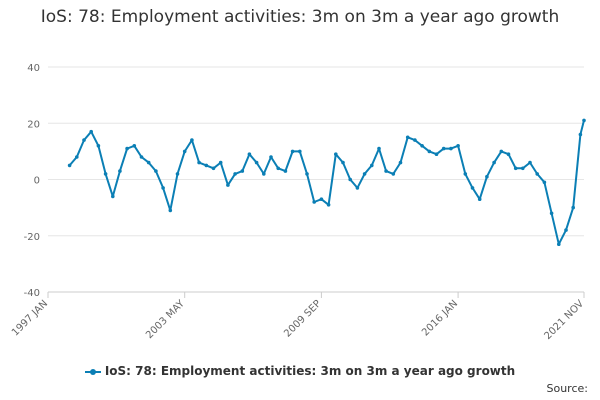 This screenshot has width=600, height=400. I want to click on y-tick-label: 0, so click(37, 181).